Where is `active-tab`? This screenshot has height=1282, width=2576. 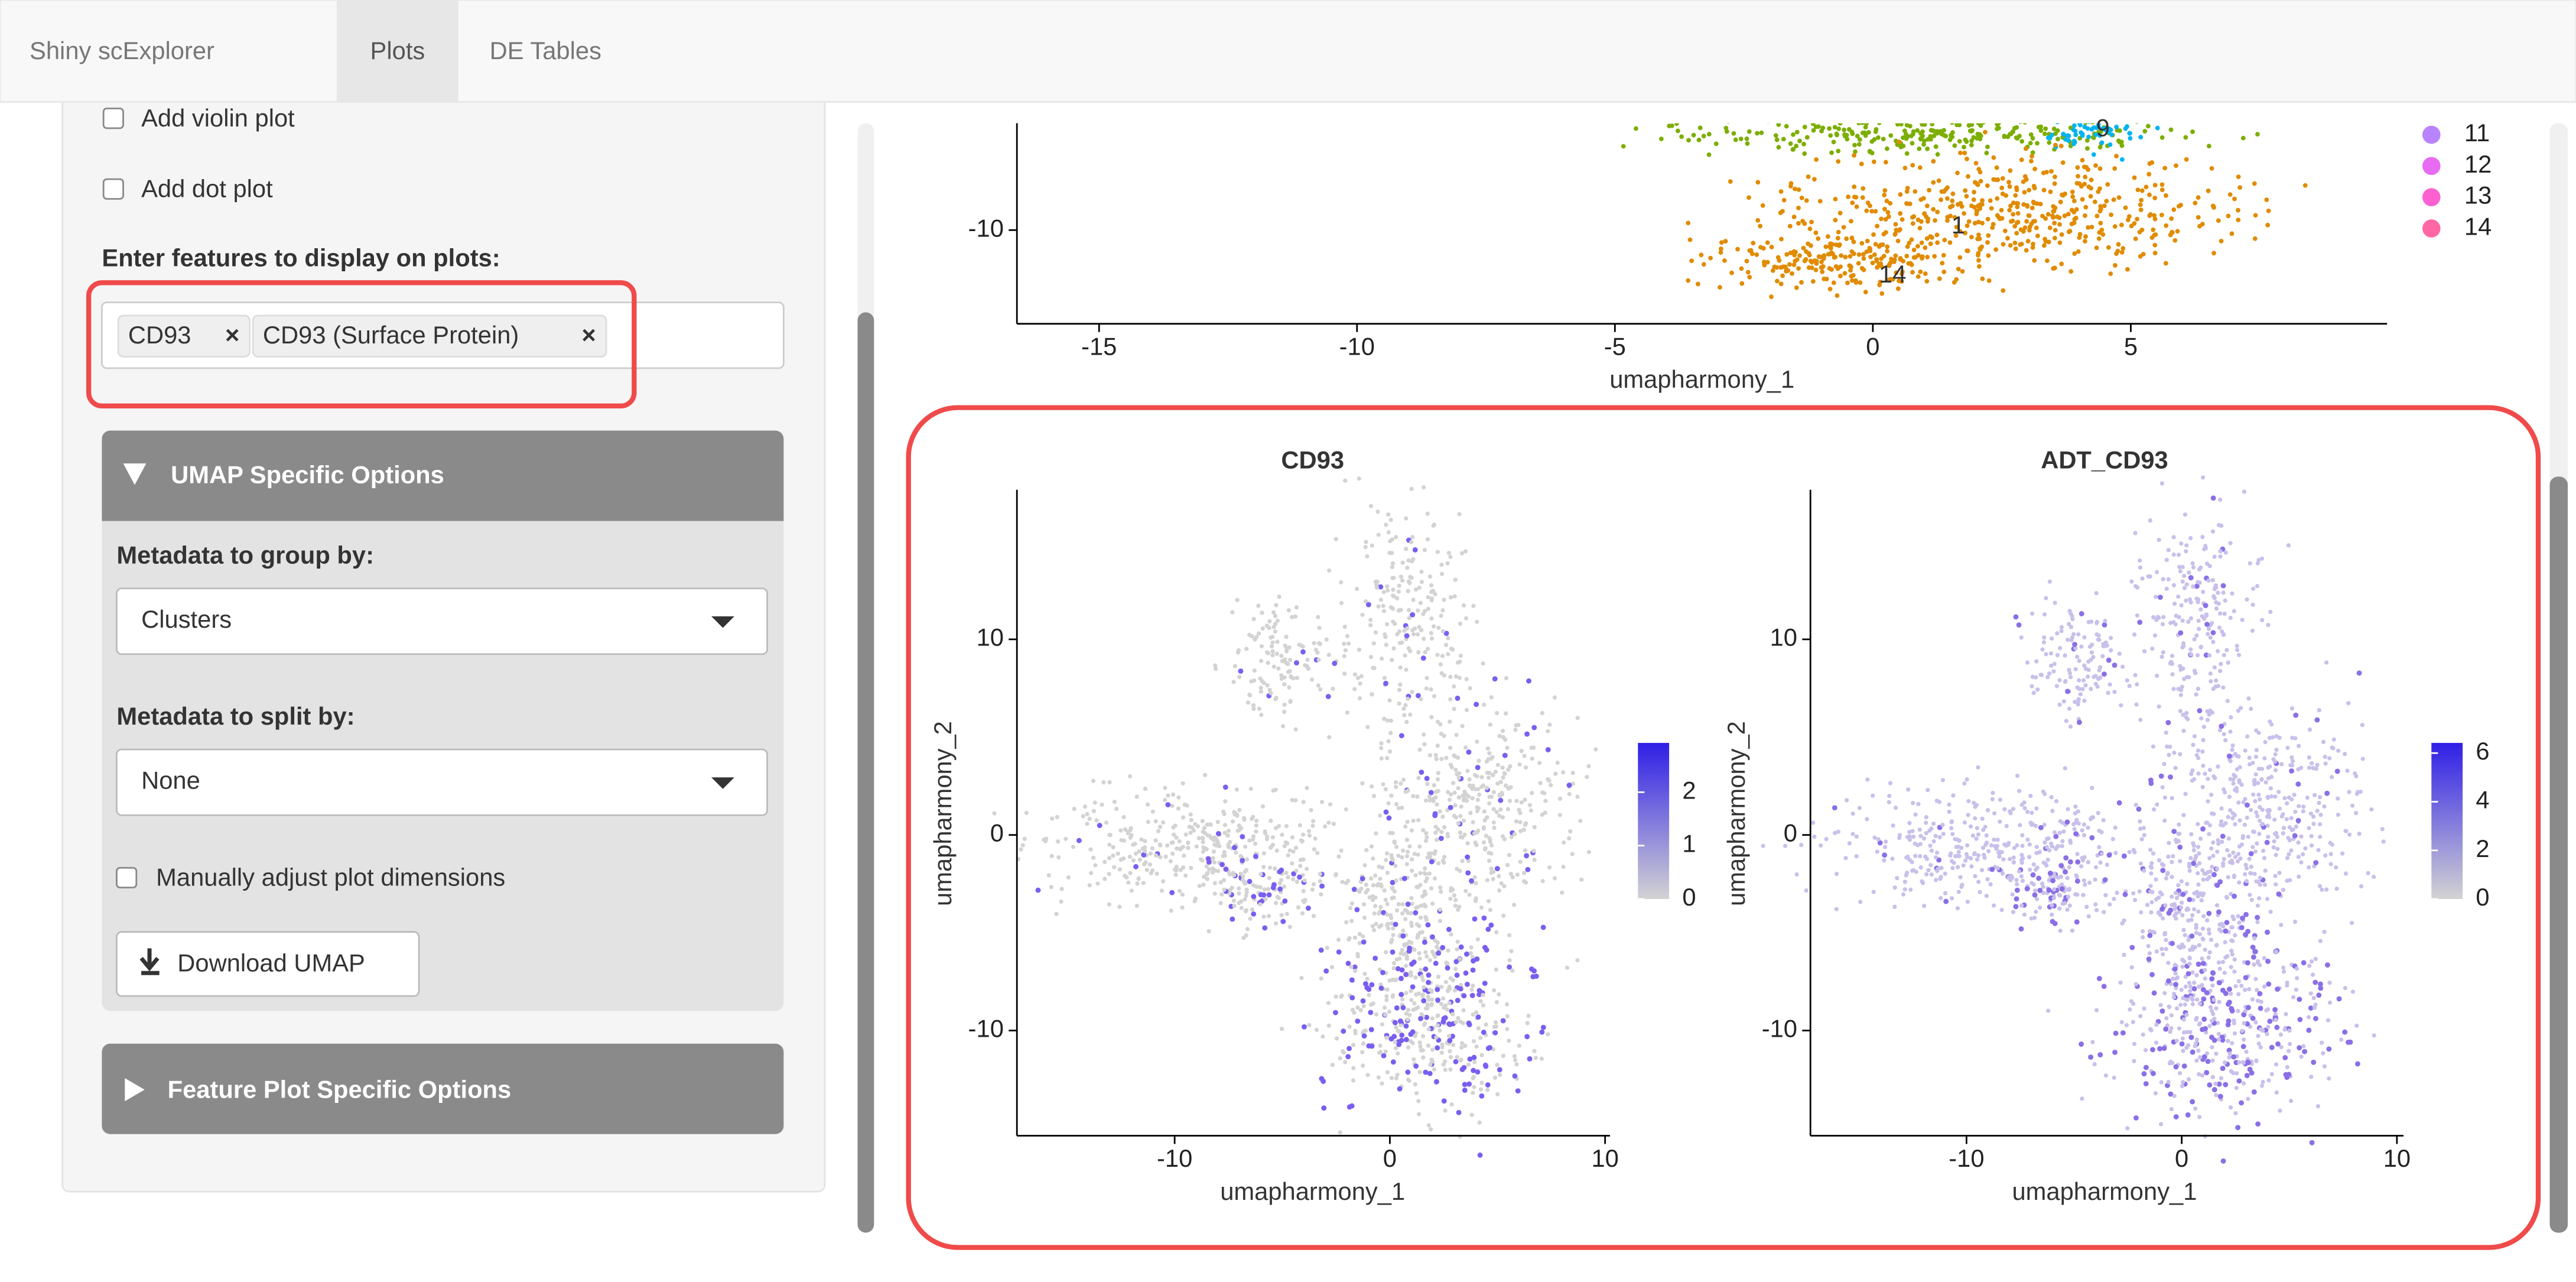
active-tab is located at coordinates (397, 51).